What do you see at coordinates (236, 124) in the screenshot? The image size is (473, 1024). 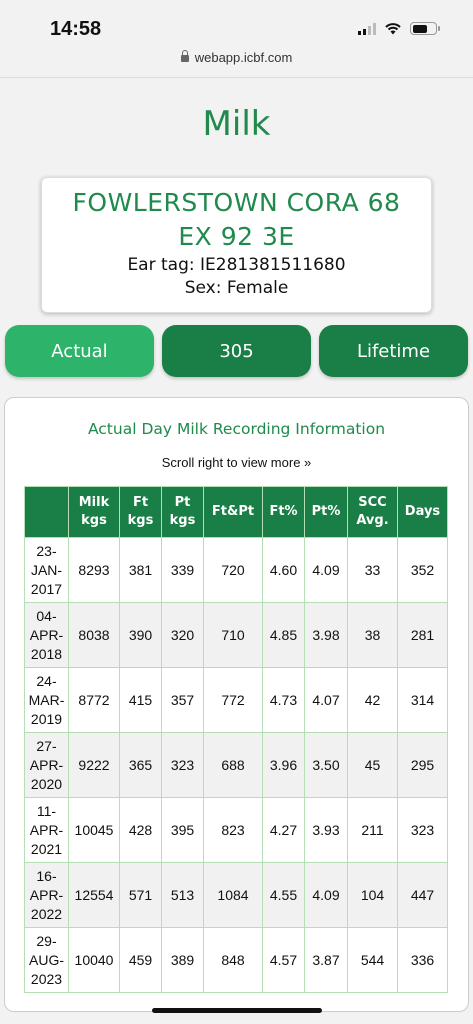 I see `page-title: Milk` at bounding box center [236, 124].